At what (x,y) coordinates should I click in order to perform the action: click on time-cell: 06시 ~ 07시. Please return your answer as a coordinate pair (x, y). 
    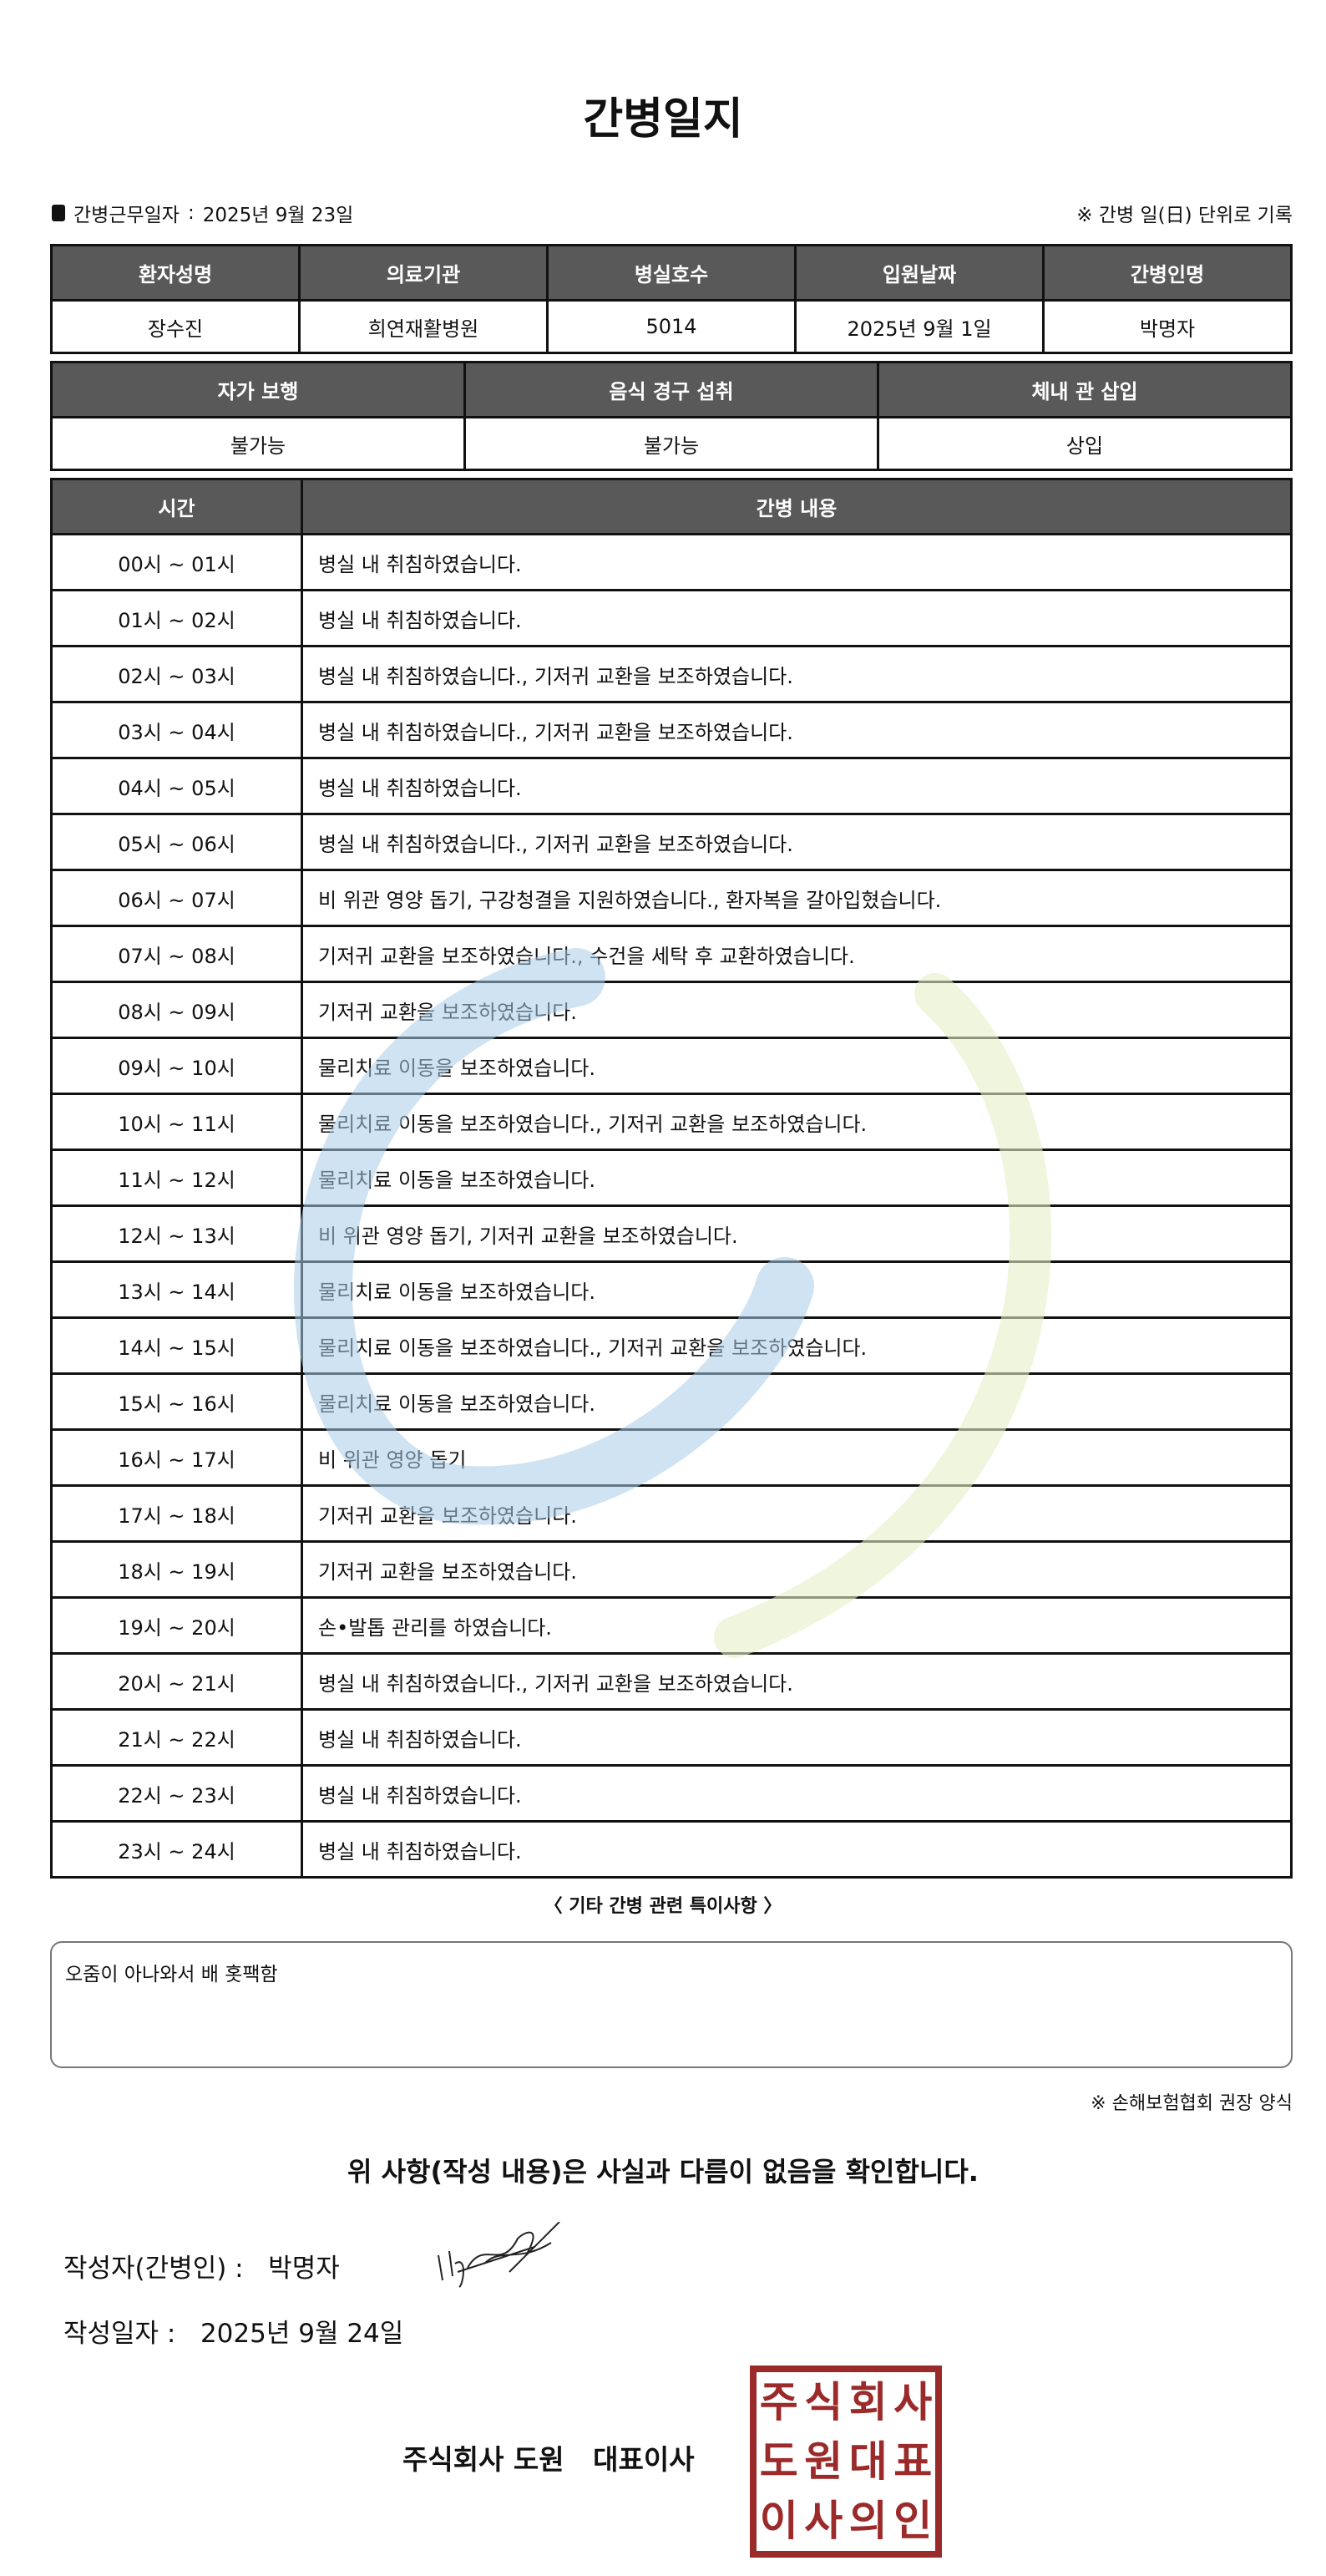
    Looking at the image, I should click on (176, 898).